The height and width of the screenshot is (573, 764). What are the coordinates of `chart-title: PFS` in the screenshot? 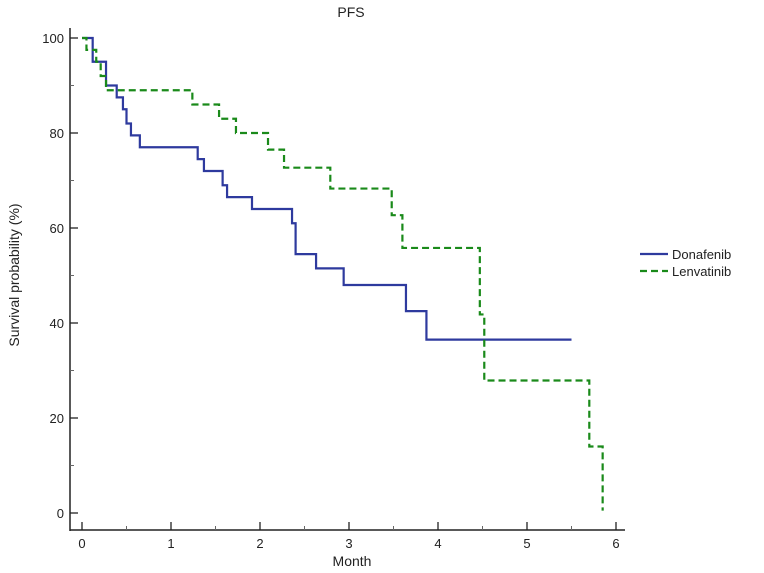 It's located at (350, 12).